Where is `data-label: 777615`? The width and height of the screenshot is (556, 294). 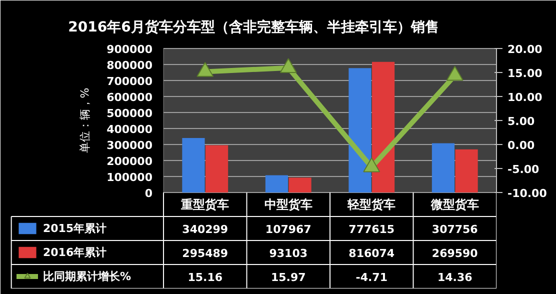 data-label: 777615 is located at coordinates (371, 229).